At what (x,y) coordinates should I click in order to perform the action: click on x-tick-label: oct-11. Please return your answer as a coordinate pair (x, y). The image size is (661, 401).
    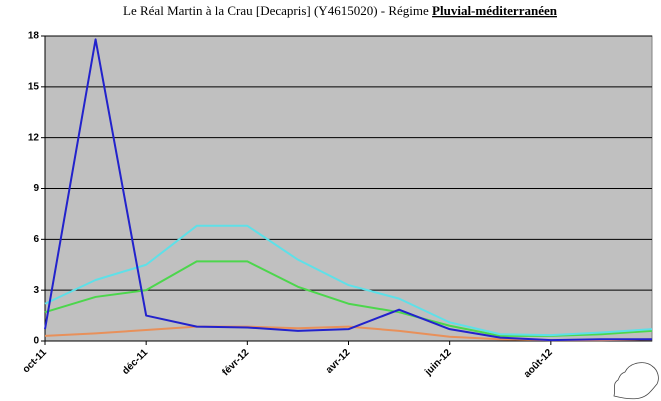
    Looking at the image, I should click on (35, 361).